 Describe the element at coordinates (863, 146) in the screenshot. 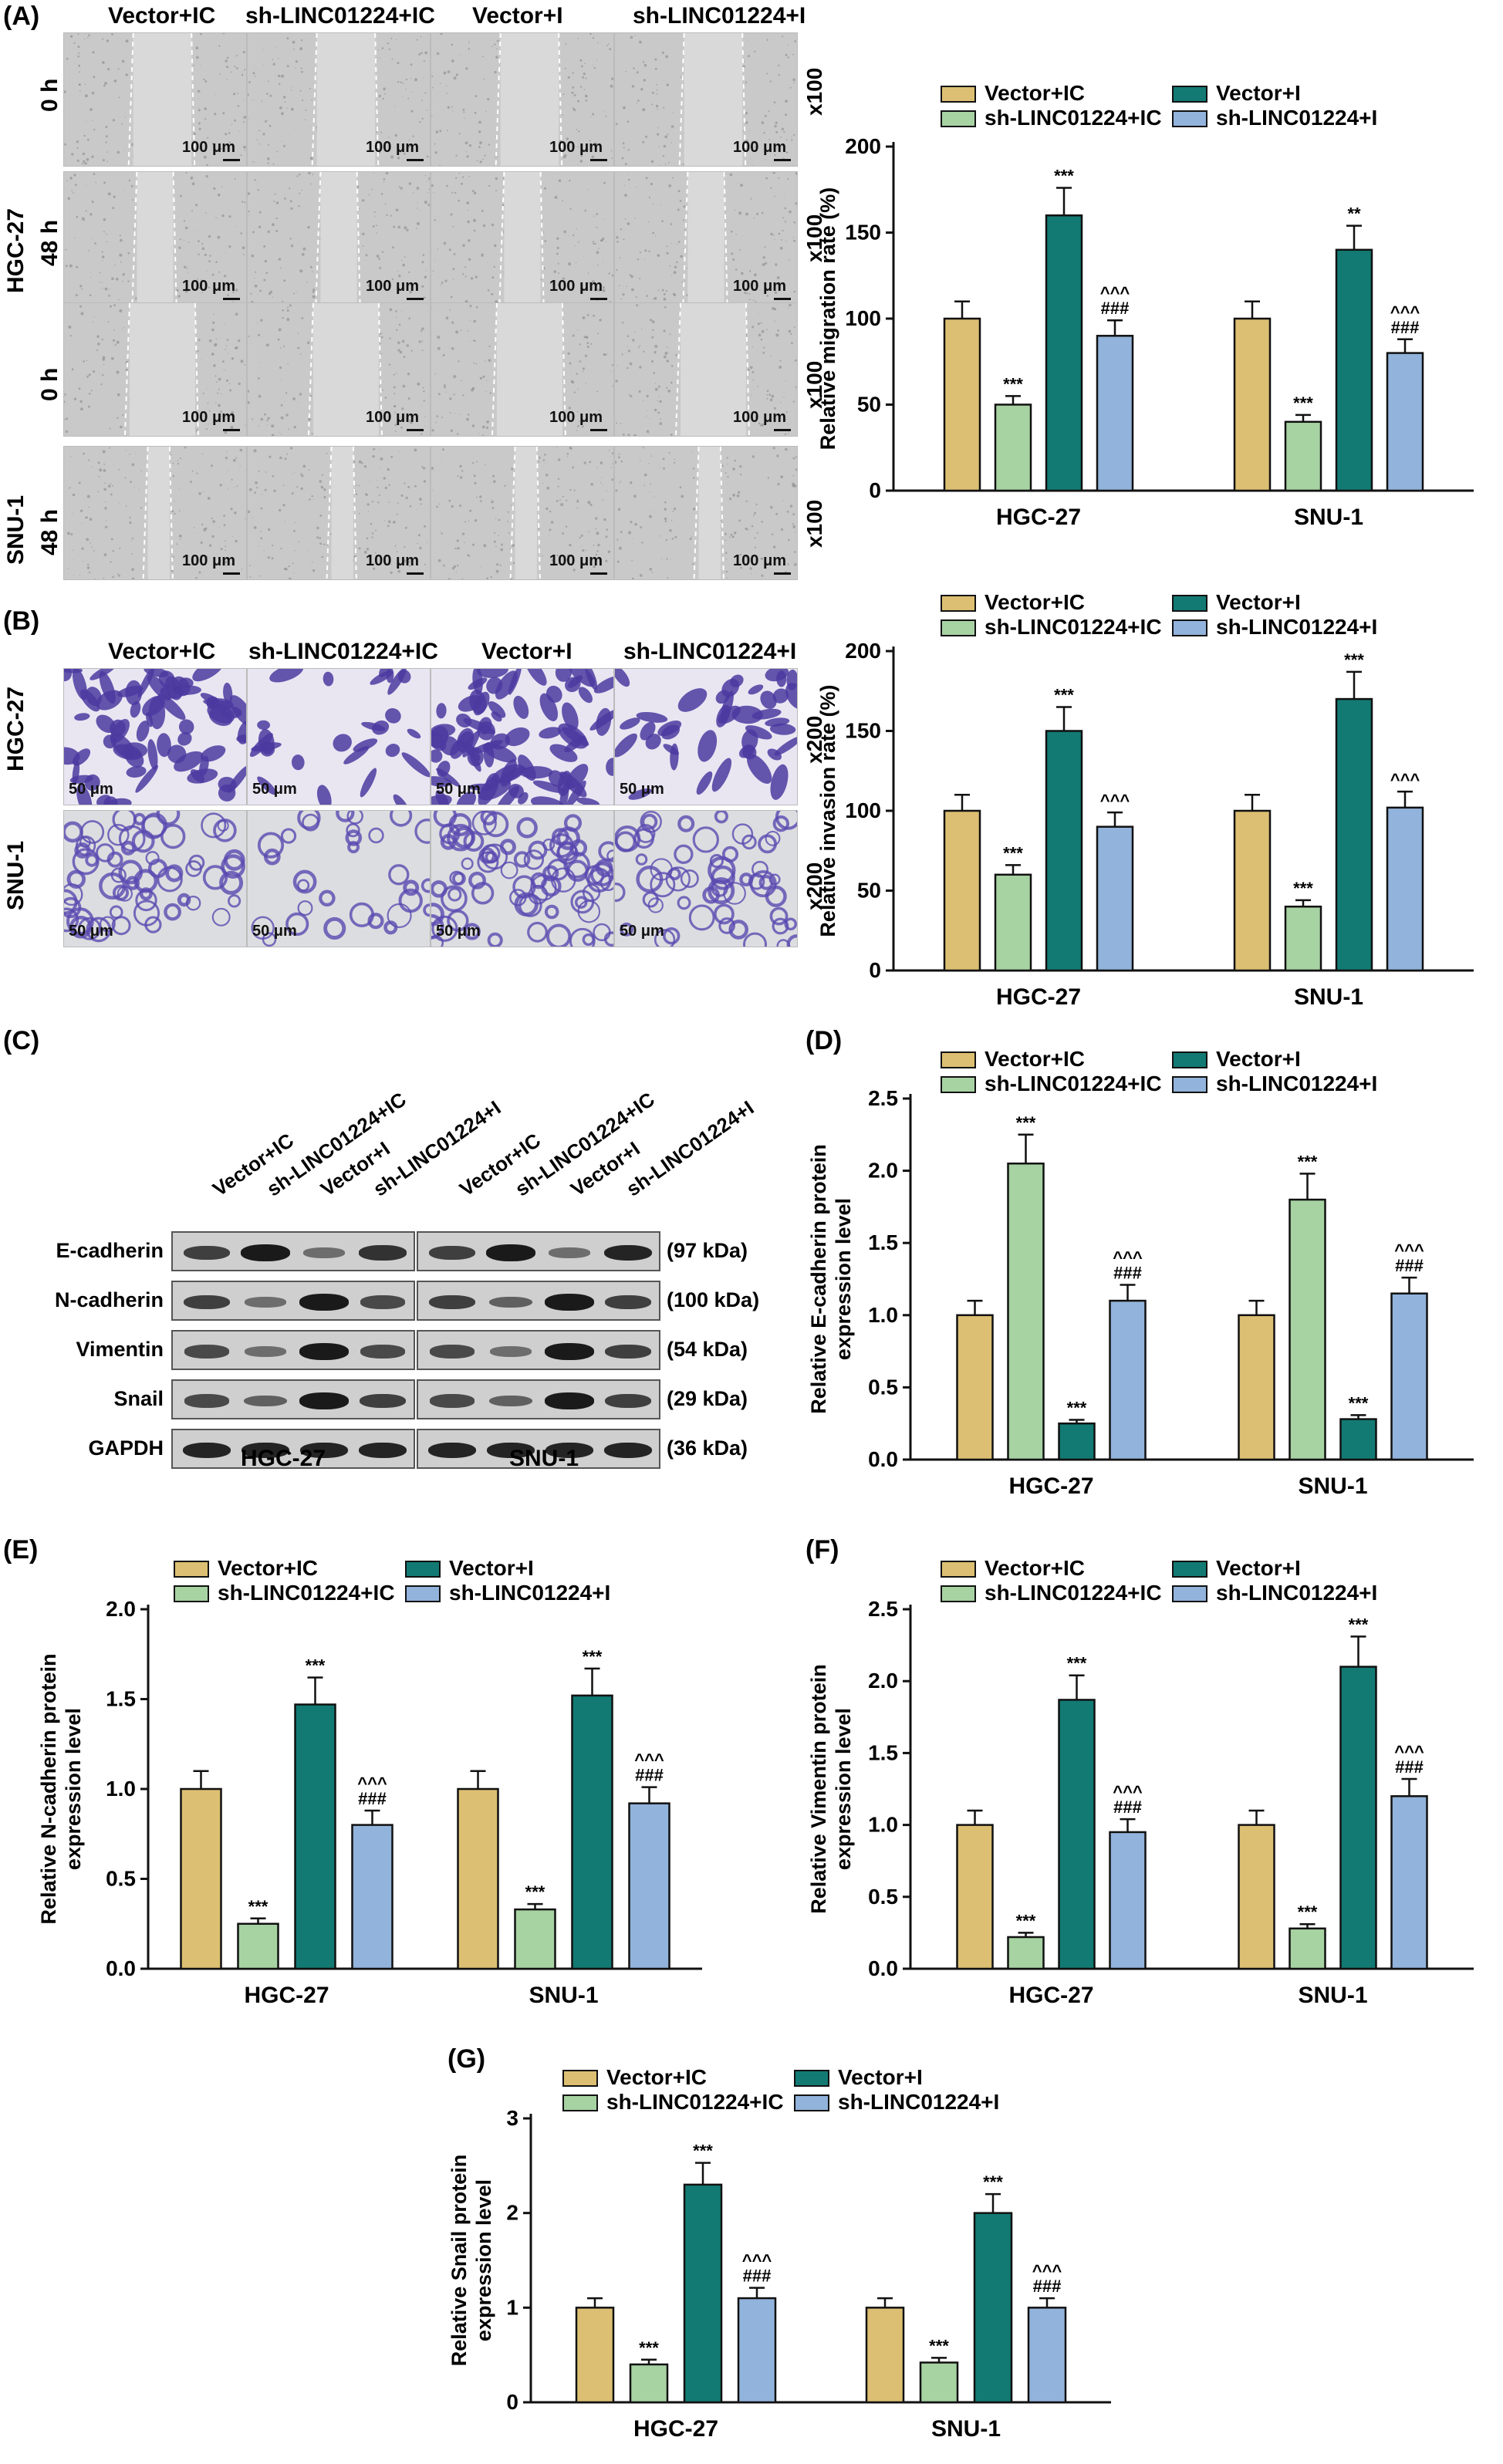

I see `y-tick-label: 200` at that location.